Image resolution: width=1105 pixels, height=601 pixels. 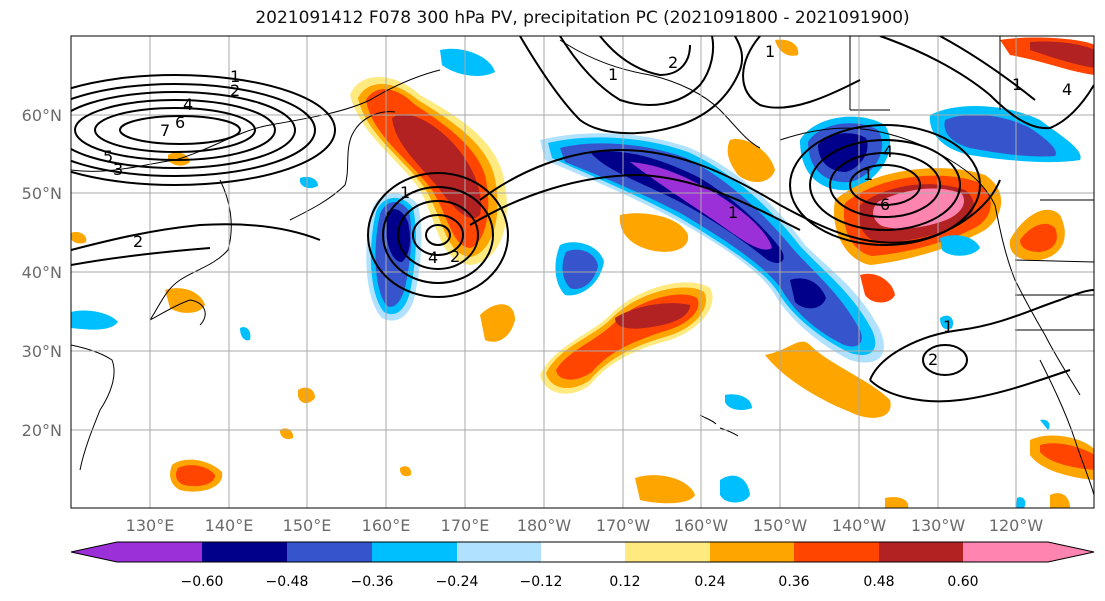 What do you see at coordinates (108, 156) in the screenshot?
I see `contour-label: 5` at bounding box center [108, 156].